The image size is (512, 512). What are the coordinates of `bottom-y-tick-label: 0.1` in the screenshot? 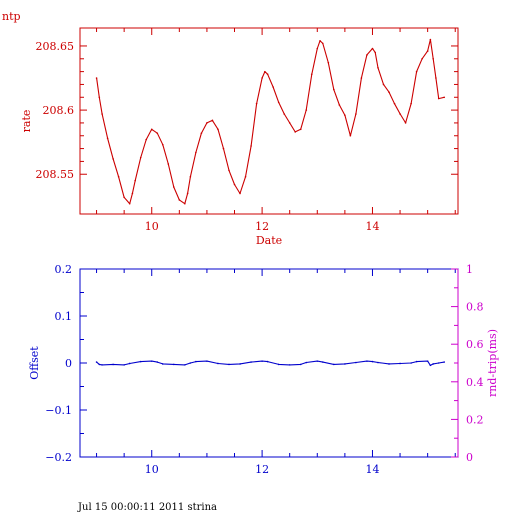 It's located at (64, 316).